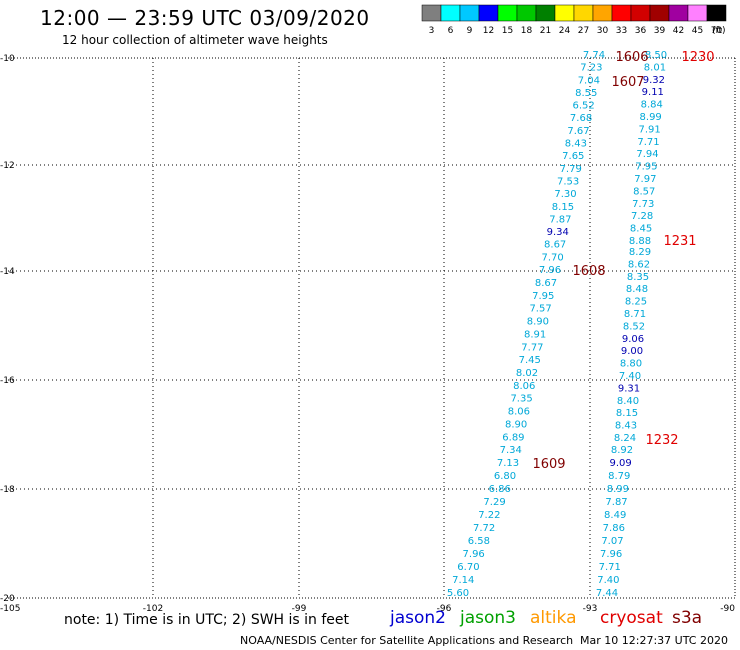 Image resolution: width=740 pixels, height=650 pixels. I want to click on wave-height-value: 8.25, so click(636, 302).